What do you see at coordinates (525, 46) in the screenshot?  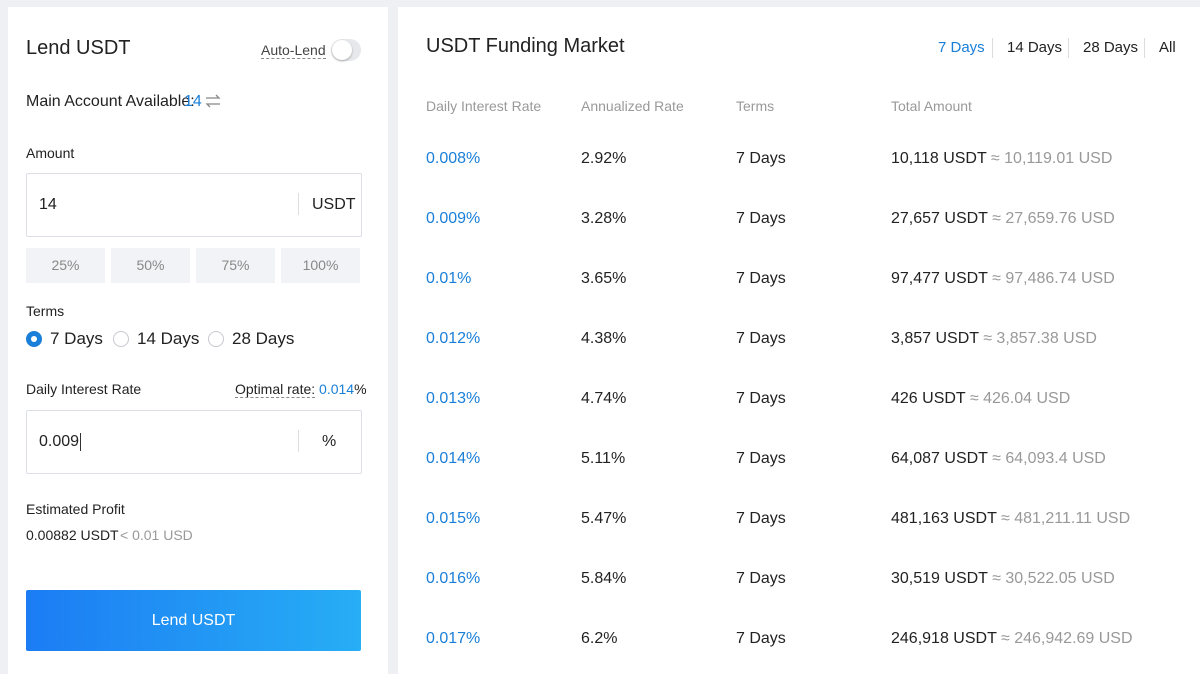 I see `market-title: USDT Funding Market` at bounding box center [525, 46].